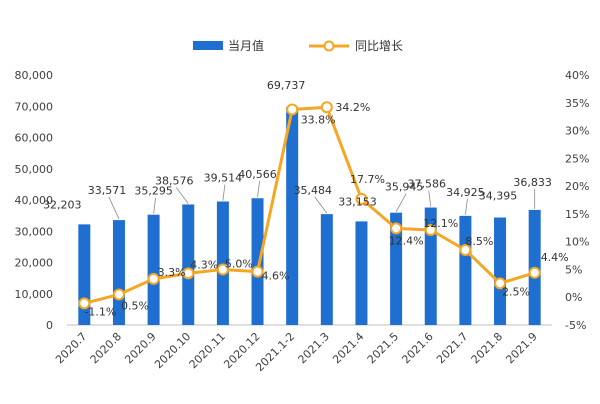  What do you see at coordinates (223, 178) in the screenshot?
I see `bar-value-label: 39,514` at bounding box center [223, 178].